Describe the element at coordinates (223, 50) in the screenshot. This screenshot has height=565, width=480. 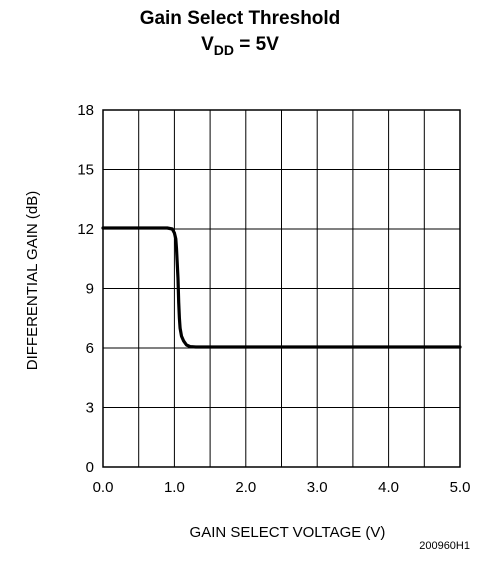
I see `title-vdd-subscript: DD` at that location.